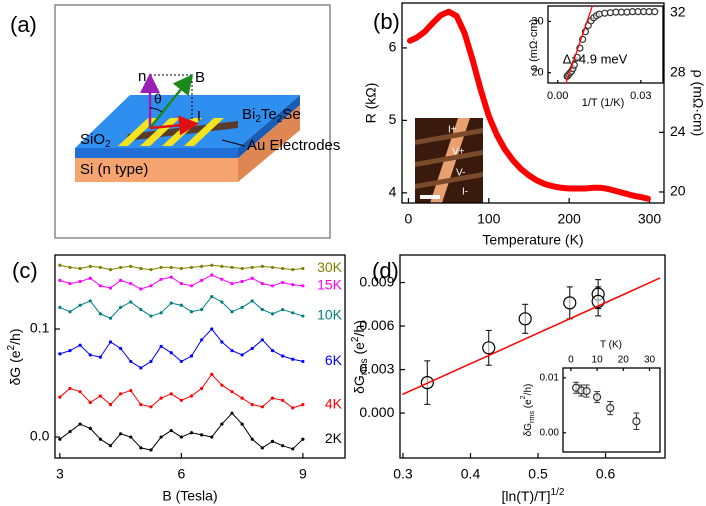  Describe the element at coordinates (60, 474) in the screenshot. I see `x-tick-label: 3` at that location.